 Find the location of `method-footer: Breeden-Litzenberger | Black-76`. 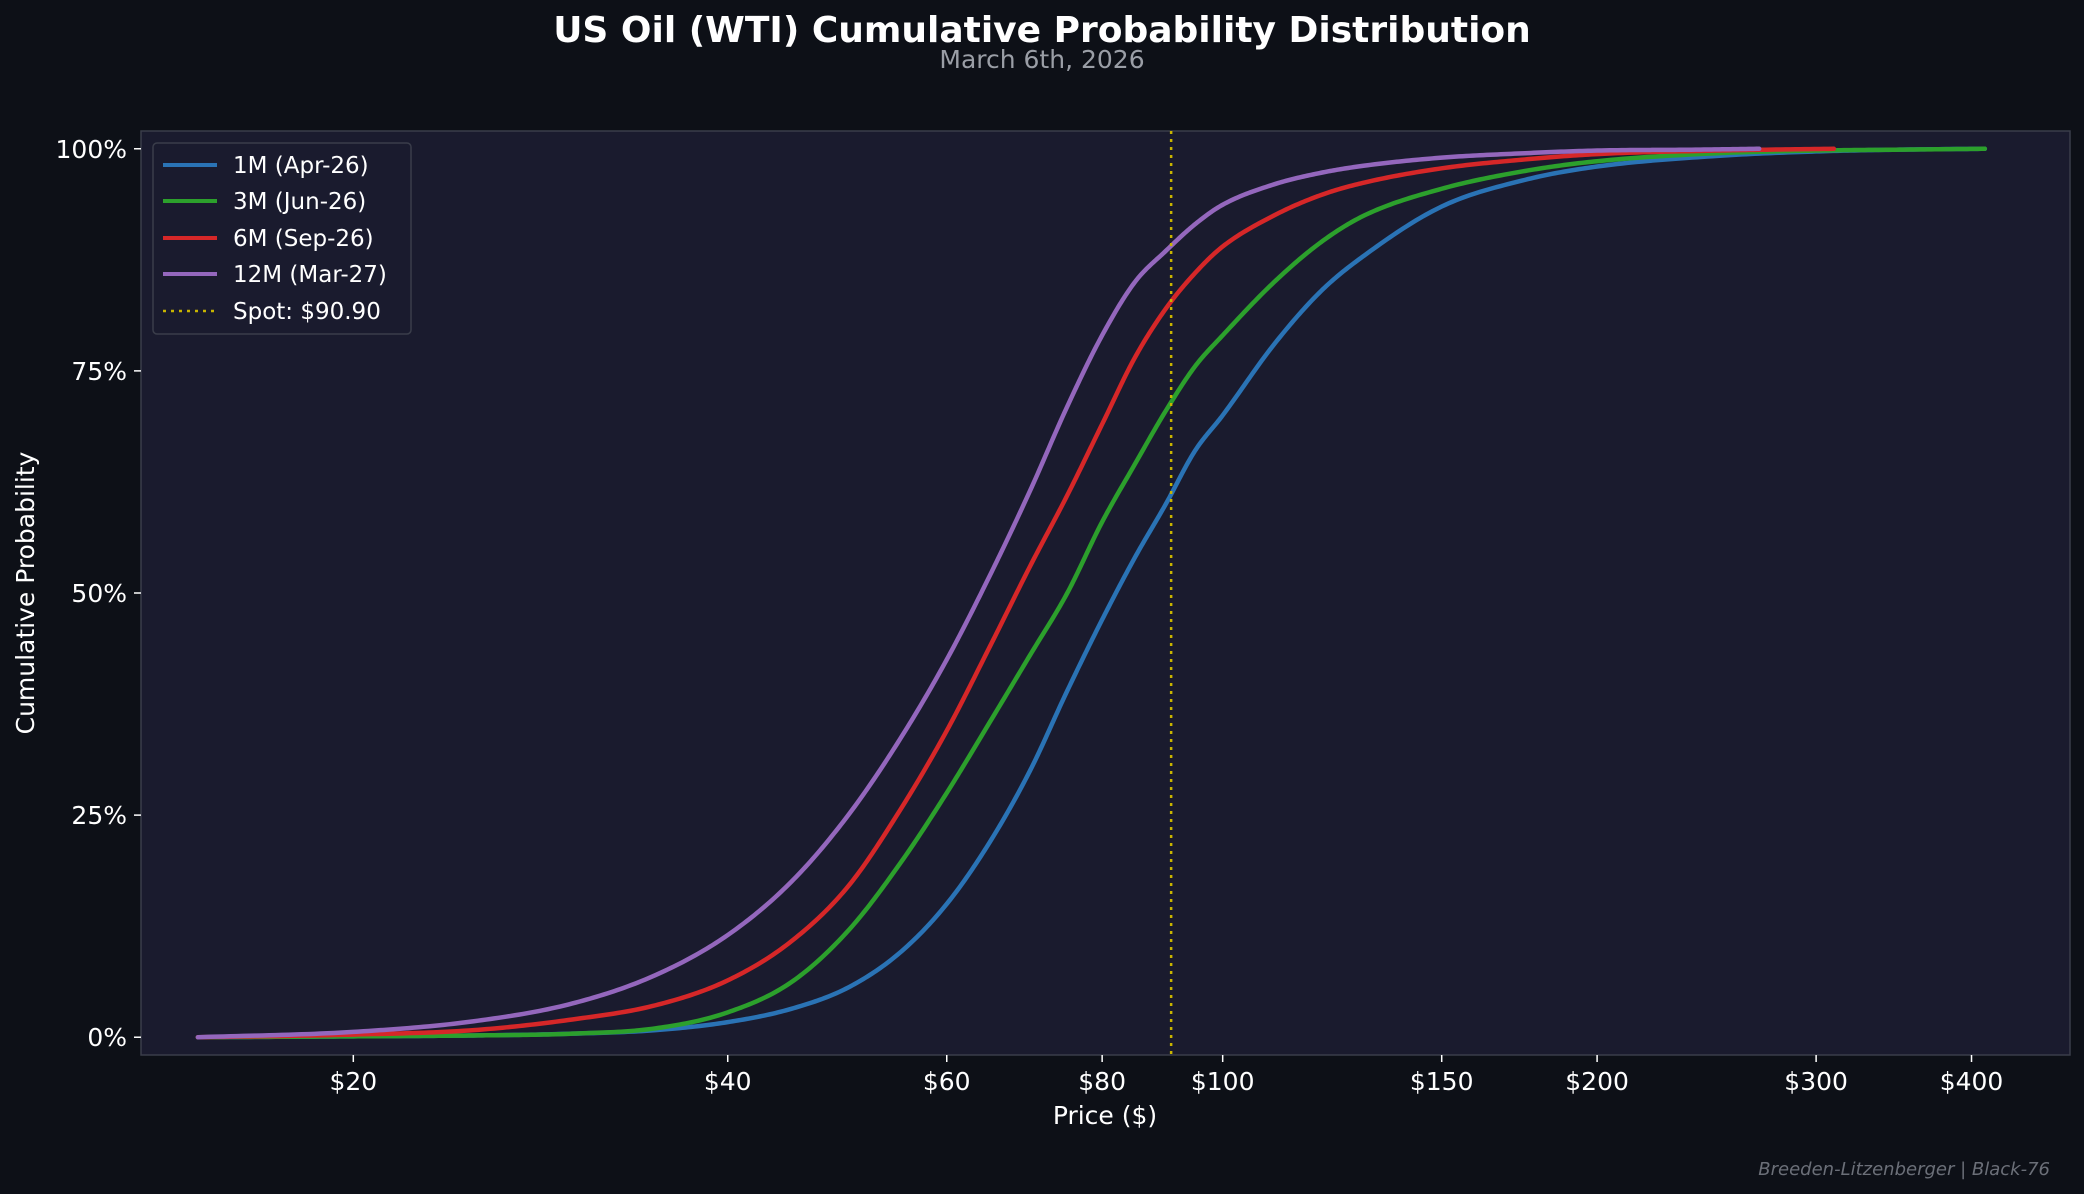

method-footer: Breeden-Litzenberger | Black-76 is located at coordinates (1904, 1169).